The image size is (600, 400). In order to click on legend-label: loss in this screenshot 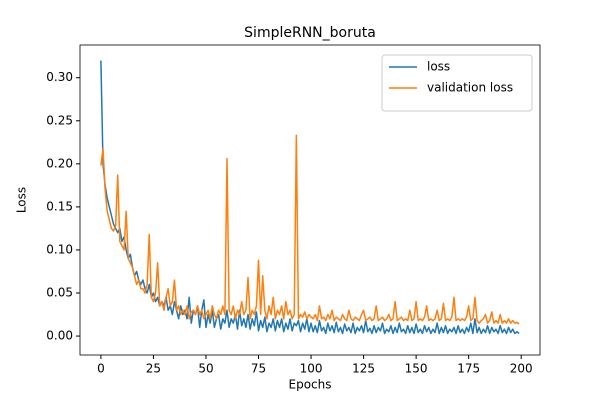, I will do `click(438, 67)`.